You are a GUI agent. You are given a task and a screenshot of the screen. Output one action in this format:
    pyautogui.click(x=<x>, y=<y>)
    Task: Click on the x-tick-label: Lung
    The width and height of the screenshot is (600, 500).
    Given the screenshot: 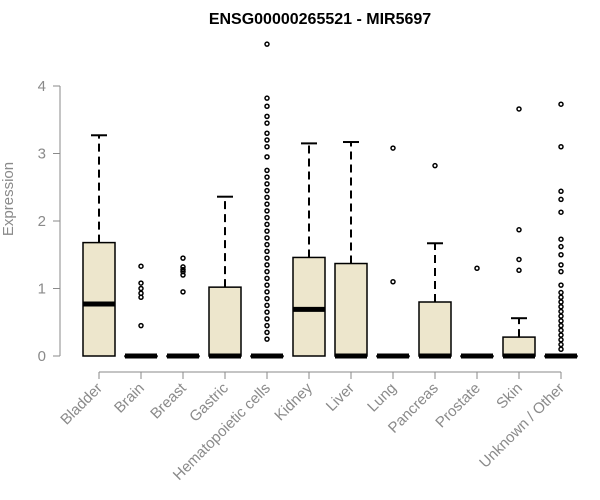 What is the action you would take?
    pyautogui.click(x=382, y=398)
    